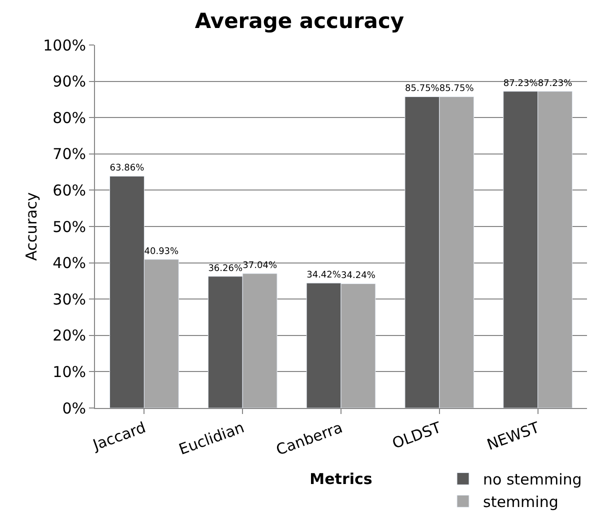 This screenshot has height=530, width=599. Describe the element at coordinates (341, 479) in the screenshot. I see `x-axis-title: Metrics` at that location.